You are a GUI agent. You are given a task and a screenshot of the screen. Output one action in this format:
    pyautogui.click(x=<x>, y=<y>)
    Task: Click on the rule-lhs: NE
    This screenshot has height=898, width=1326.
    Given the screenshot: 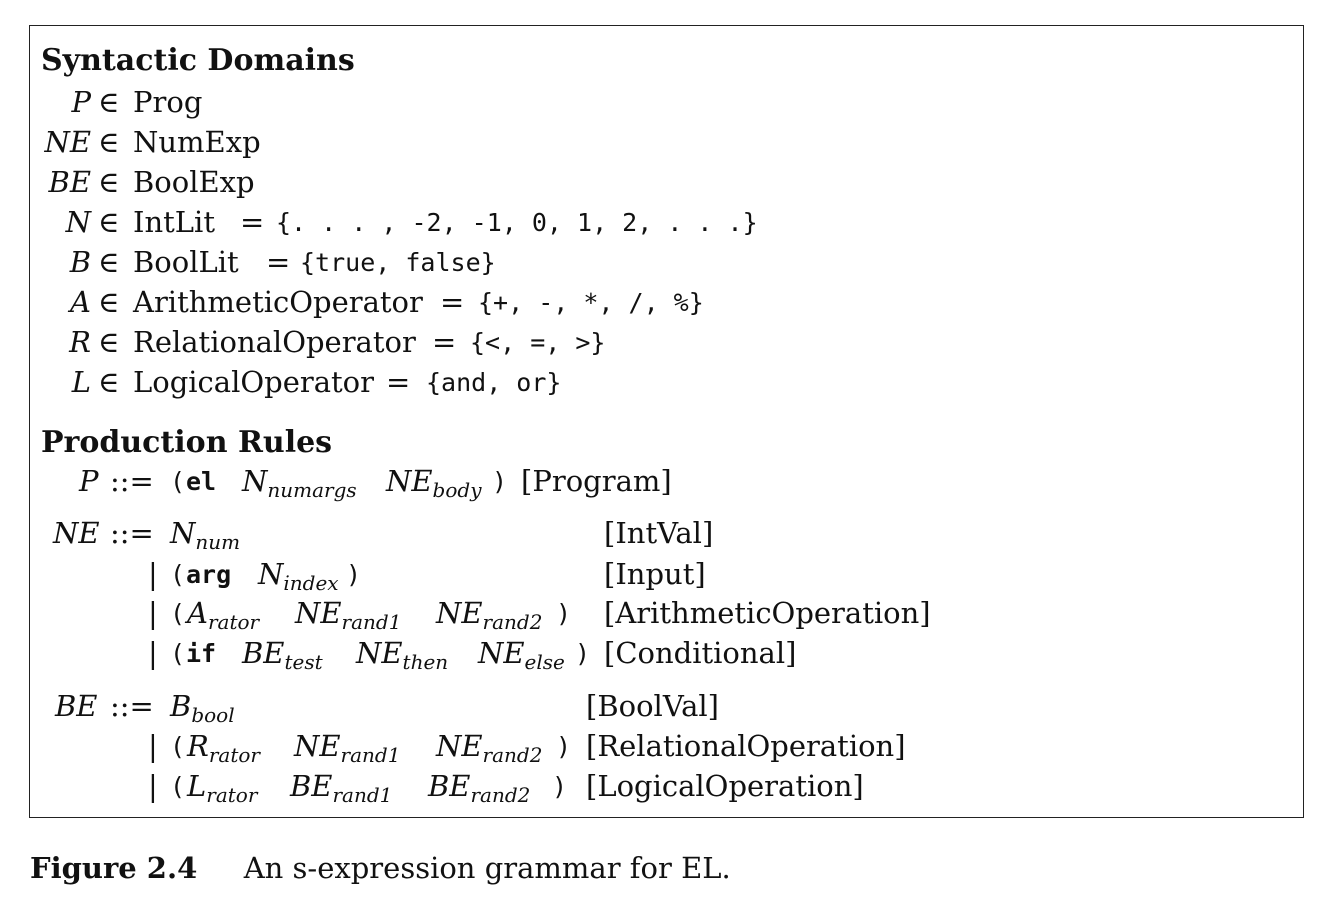 What is the action you would take?
    pyautogui.click(x=76, y=533)
    